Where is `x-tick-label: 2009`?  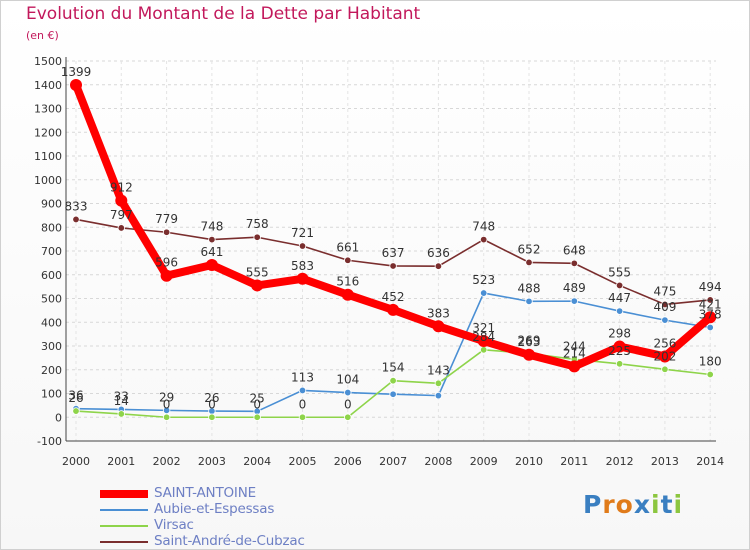 x-tick-label: 2009 is located at coordinates (484, 461).